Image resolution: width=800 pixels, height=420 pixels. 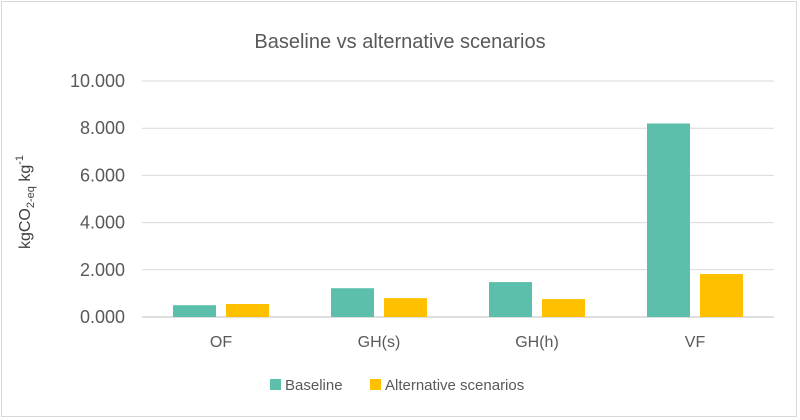 What do you see at coordinates (102, 223) in the screenshot?
I see `y-tick-label: 4.000` at bounding box center [102, 223].